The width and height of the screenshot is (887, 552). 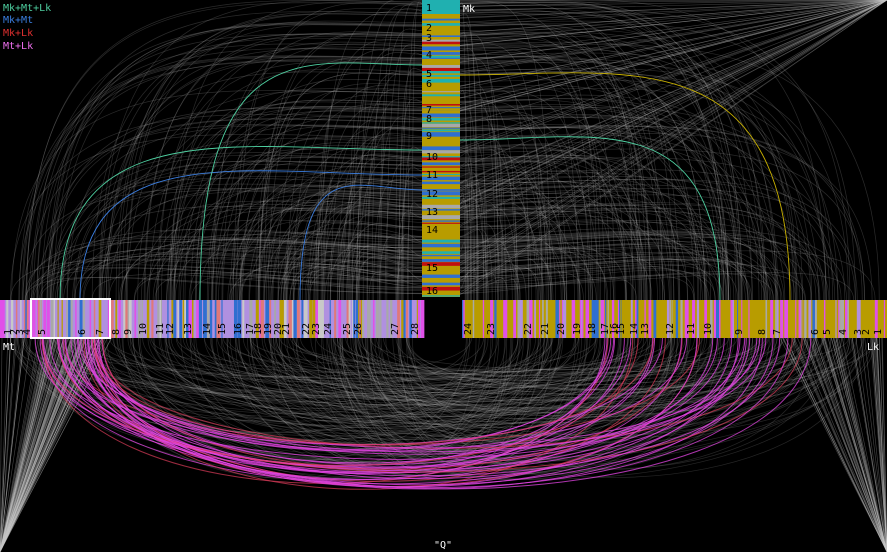 I want to click on chapter-label: 19, so click(x=577, y=329).